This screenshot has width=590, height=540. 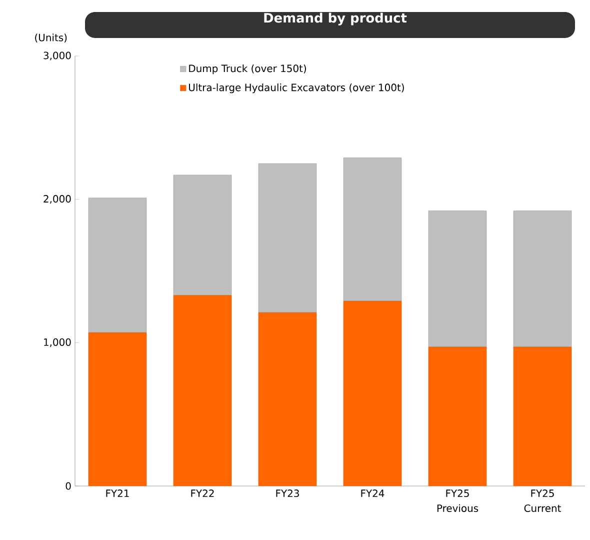 What do you see at coordinates (287, 494) in the screenshot?
I see `x-tick-label: FY23` at bounding box center [287, 494].